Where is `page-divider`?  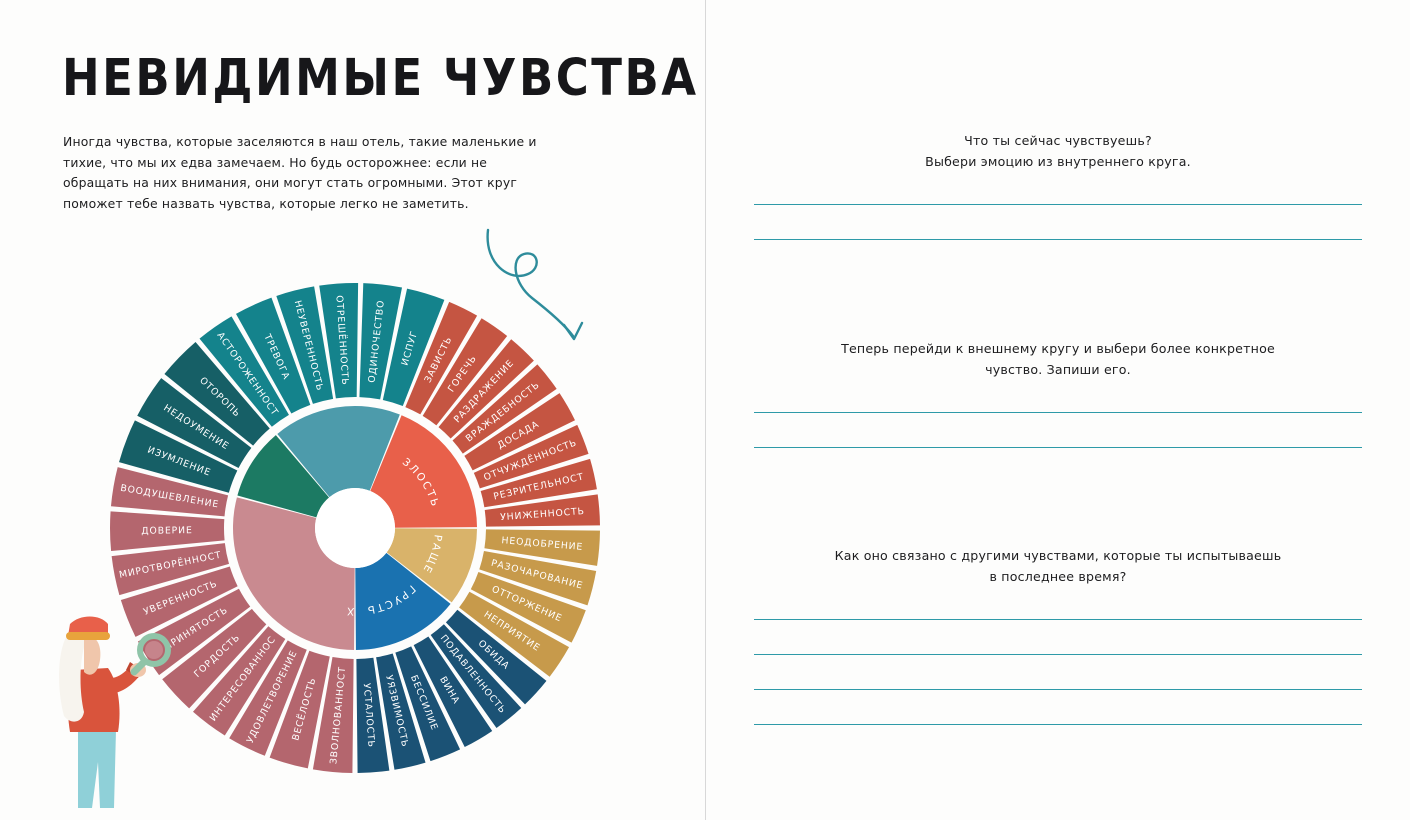
page-divider is located at coordinates (705, 410).